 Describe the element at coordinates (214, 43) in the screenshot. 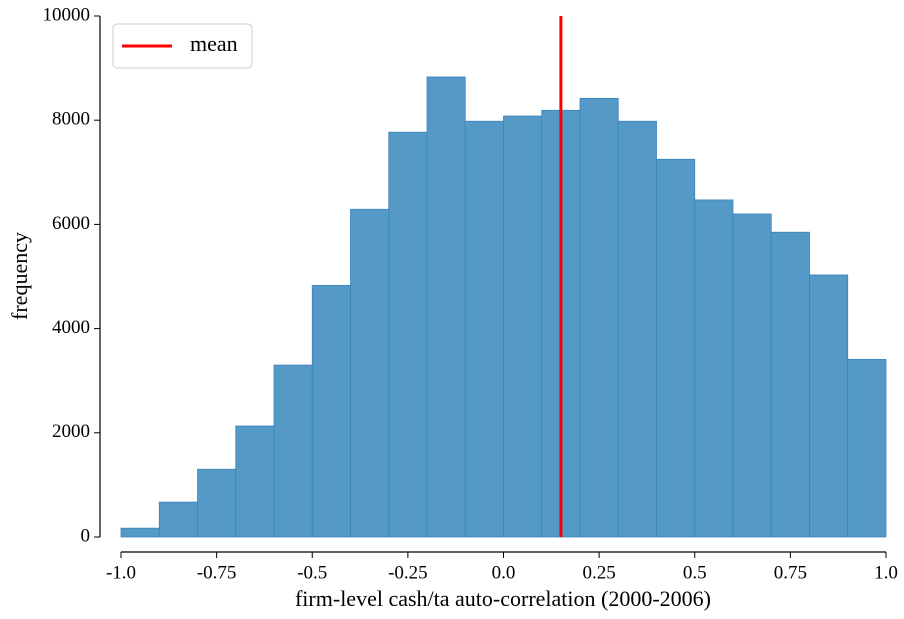

I see `legend-label: mean` at that location.